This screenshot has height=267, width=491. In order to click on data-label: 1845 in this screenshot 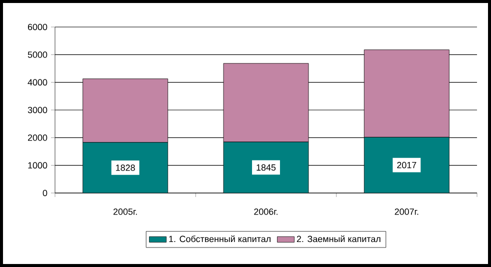, I will do `click(266, 167)`.